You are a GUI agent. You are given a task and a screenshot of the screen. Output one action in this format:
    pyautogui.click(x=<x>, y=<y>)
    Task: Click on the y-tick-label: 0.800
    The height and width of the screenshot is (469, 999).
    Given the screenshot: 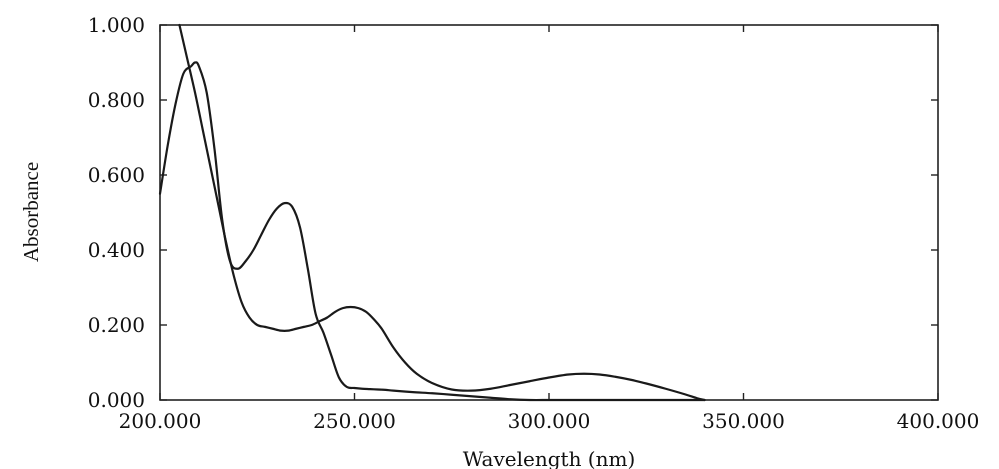 What is the action you would take?
    pyautogui.click(x=116, y=100)
    